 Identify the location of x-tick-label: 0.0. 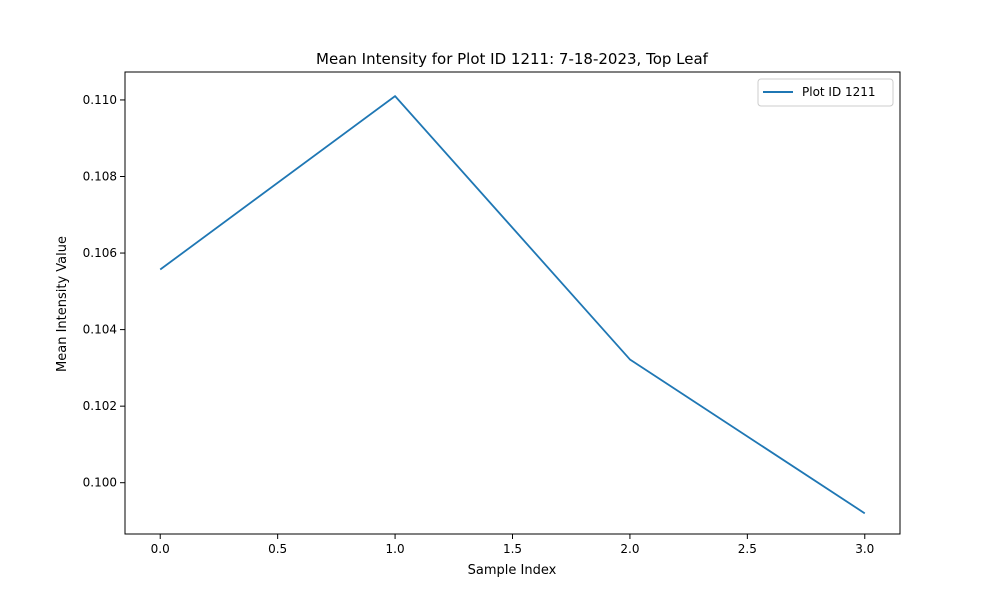
(160, 549).